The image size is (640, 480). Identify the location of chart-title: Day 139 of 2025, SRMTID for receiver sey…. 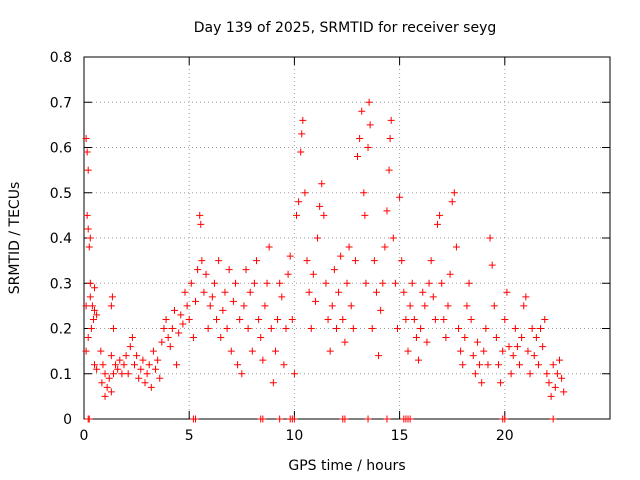
(345, 28).